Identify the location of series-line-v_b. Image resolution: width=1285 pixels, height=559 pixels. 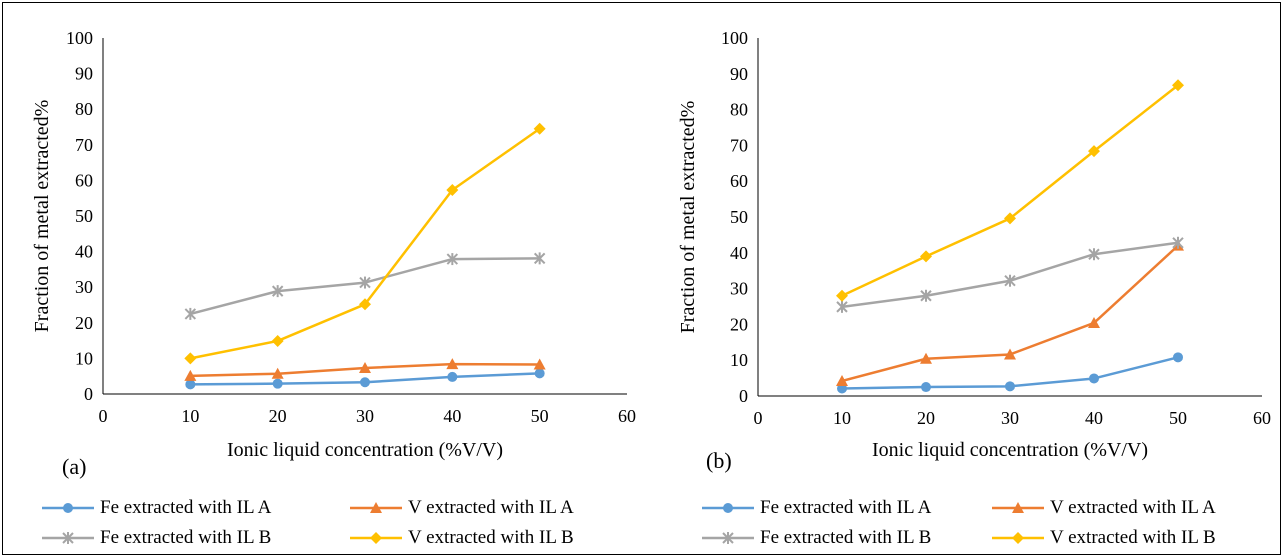
(365, 243).